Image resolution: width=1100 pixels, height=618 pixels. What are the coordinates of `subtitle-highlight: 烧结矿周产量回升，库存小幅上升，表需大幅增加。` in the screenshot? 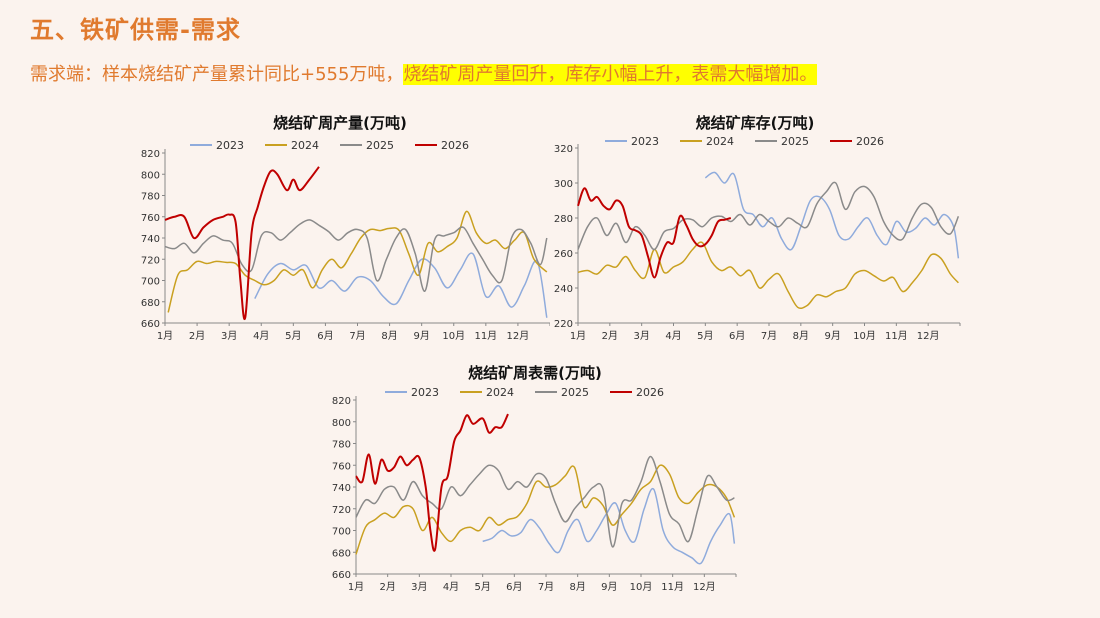 It's located at (610, 74).